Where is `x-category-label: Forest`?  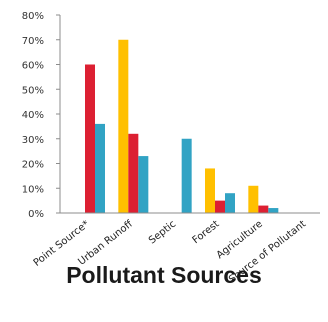 x-category-label: Forest is located at coordinates (206, 233).